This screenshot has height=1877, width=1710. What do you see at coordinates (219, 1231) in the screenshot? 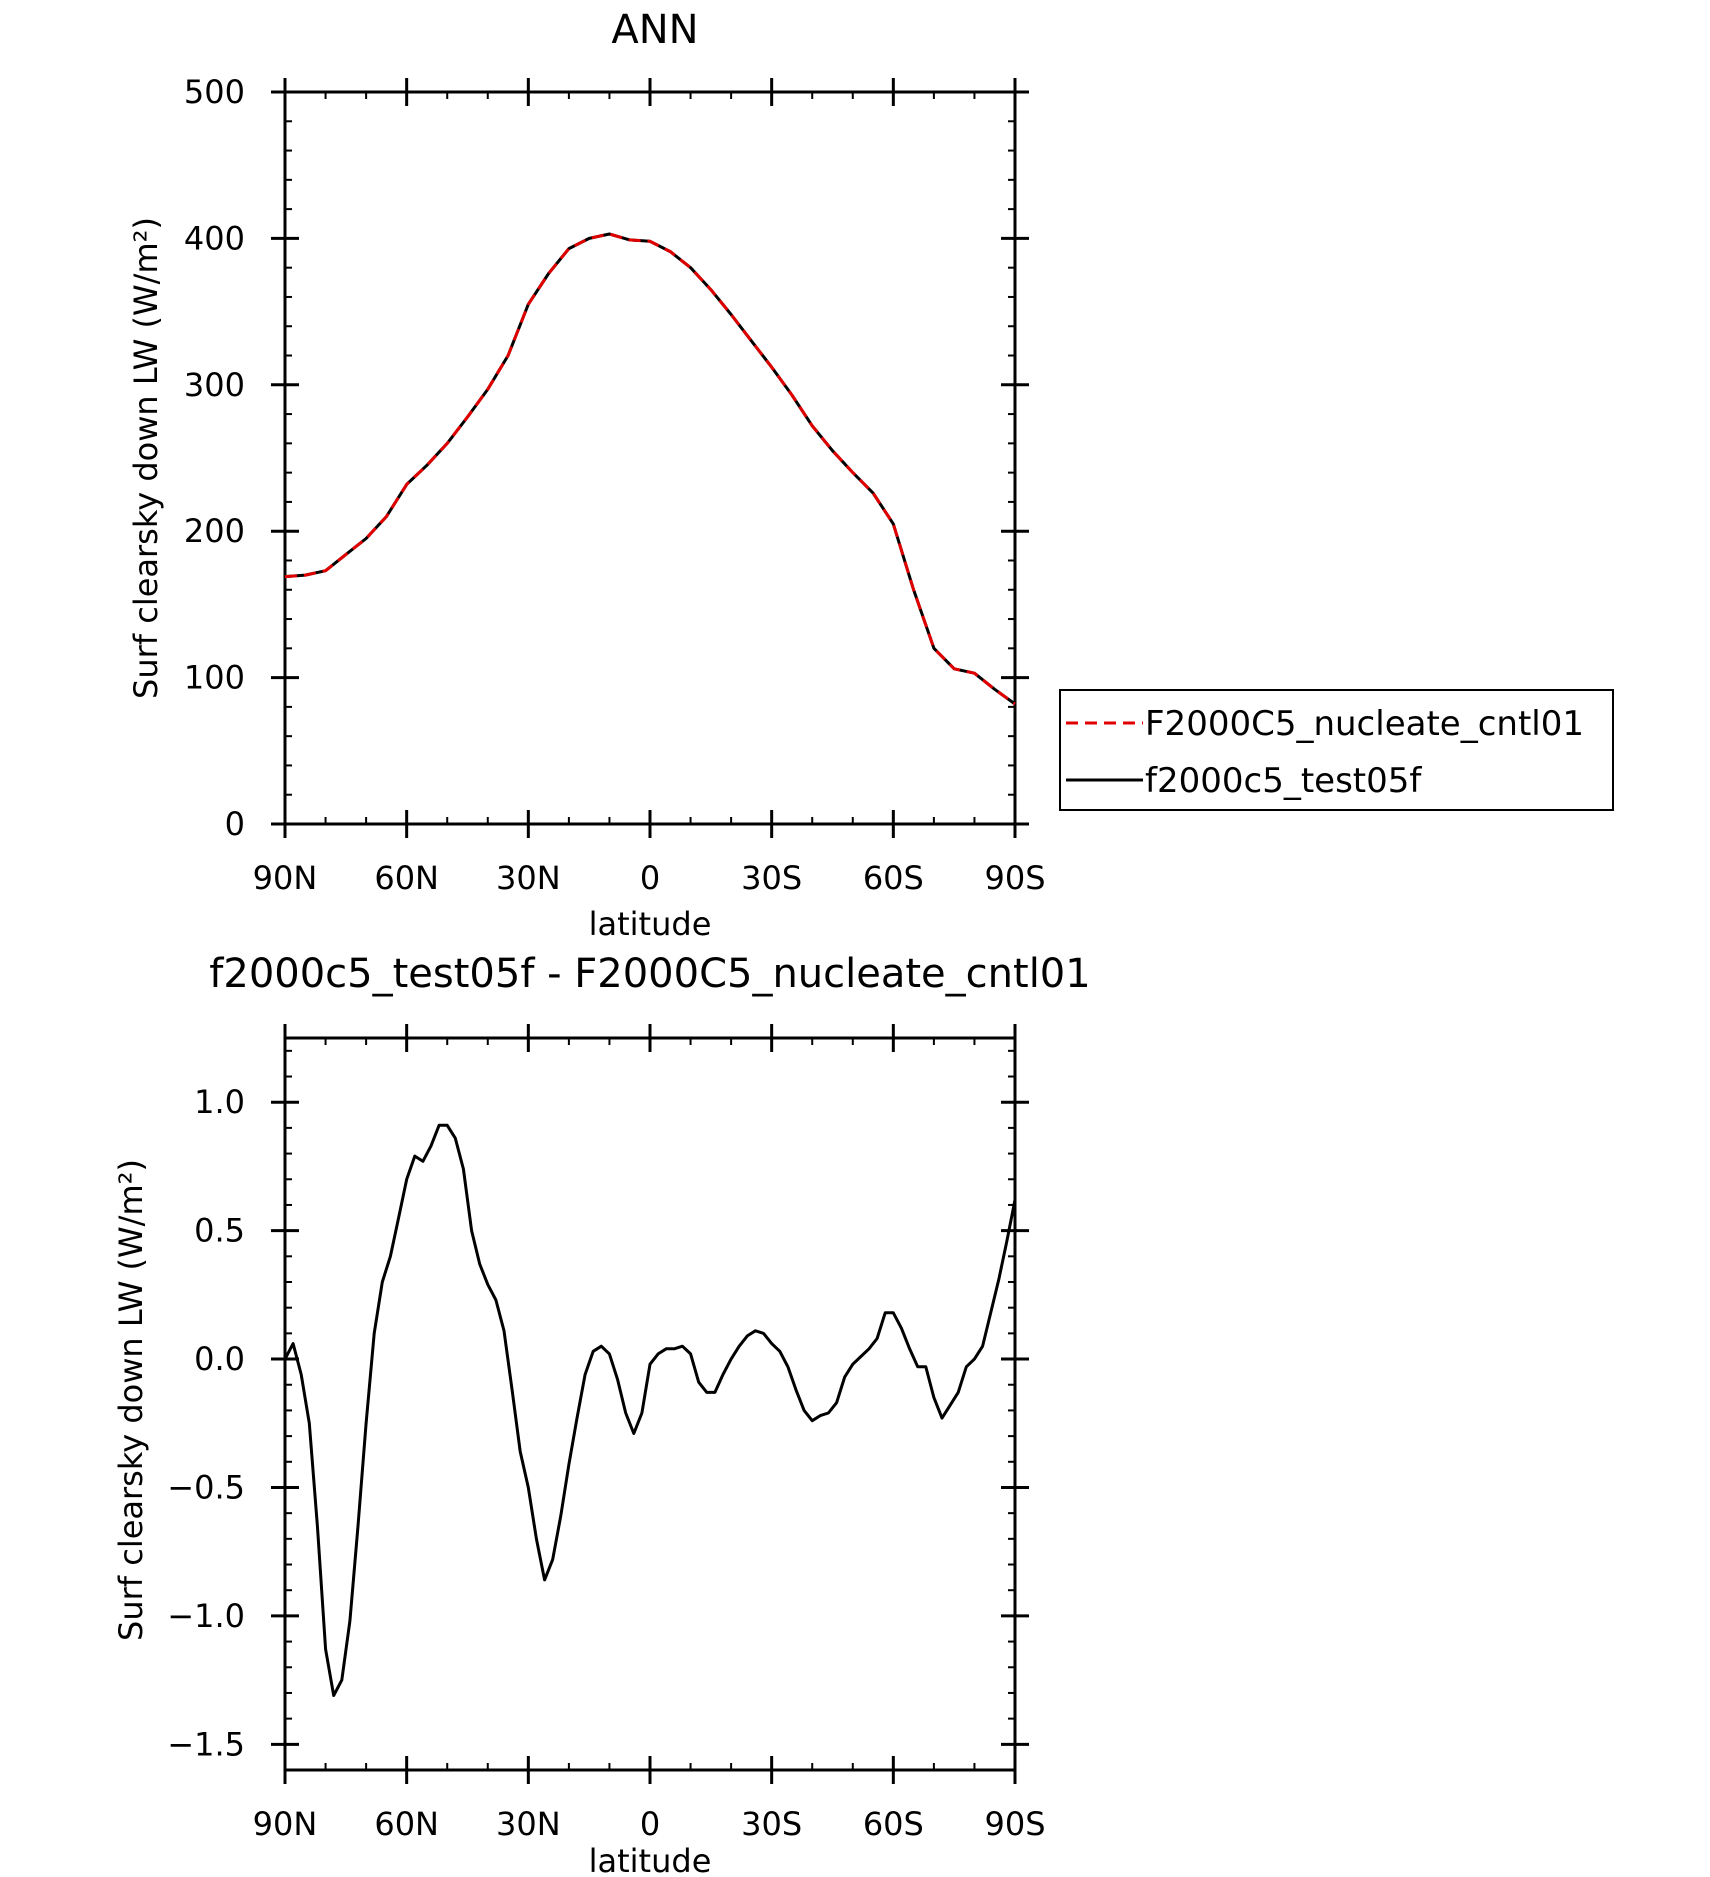
I see `bottom-y-tick-label: 0.5` at bounding box center [219, 1231].